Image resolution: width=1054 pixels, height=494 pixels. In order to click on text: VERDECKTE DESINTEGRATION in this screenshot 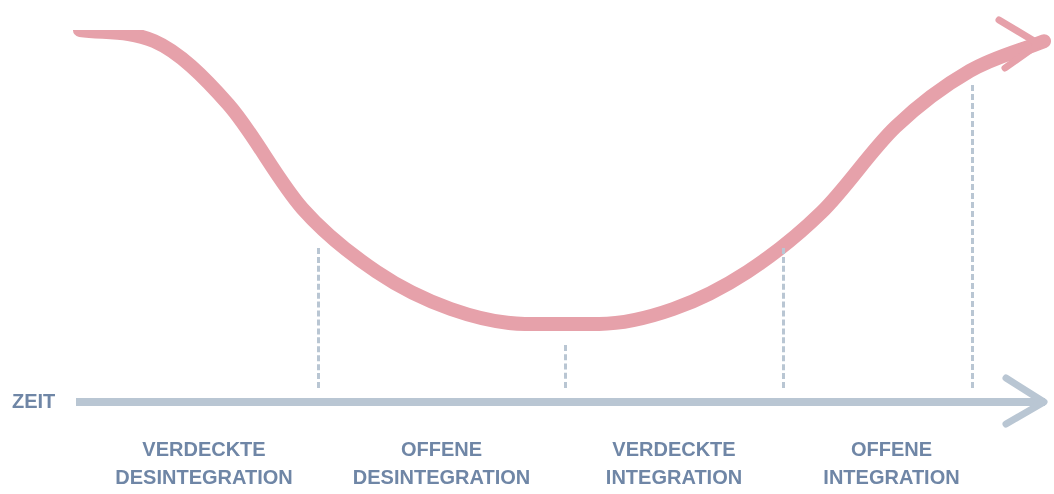, I will do `click(204, 462)`.